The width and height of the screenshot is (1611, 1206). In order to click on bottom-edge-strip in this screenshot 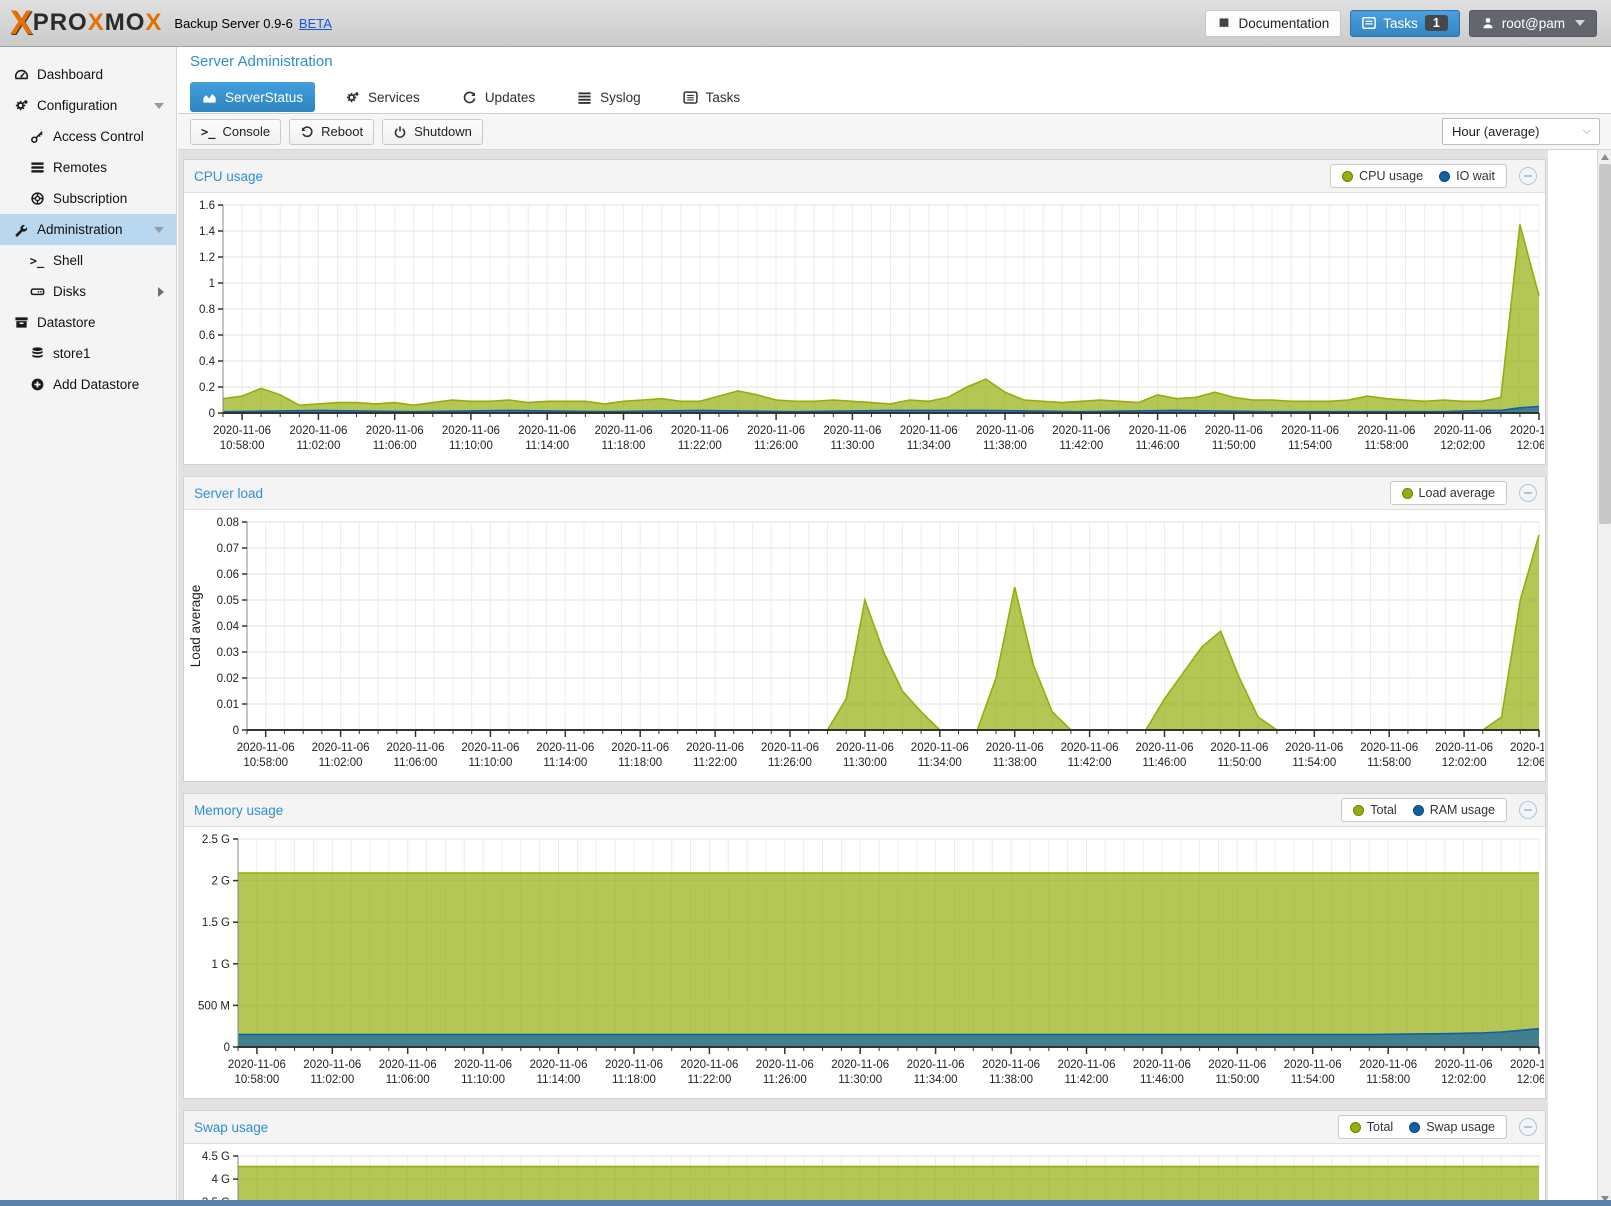, I will do `click(805, 1203)`.